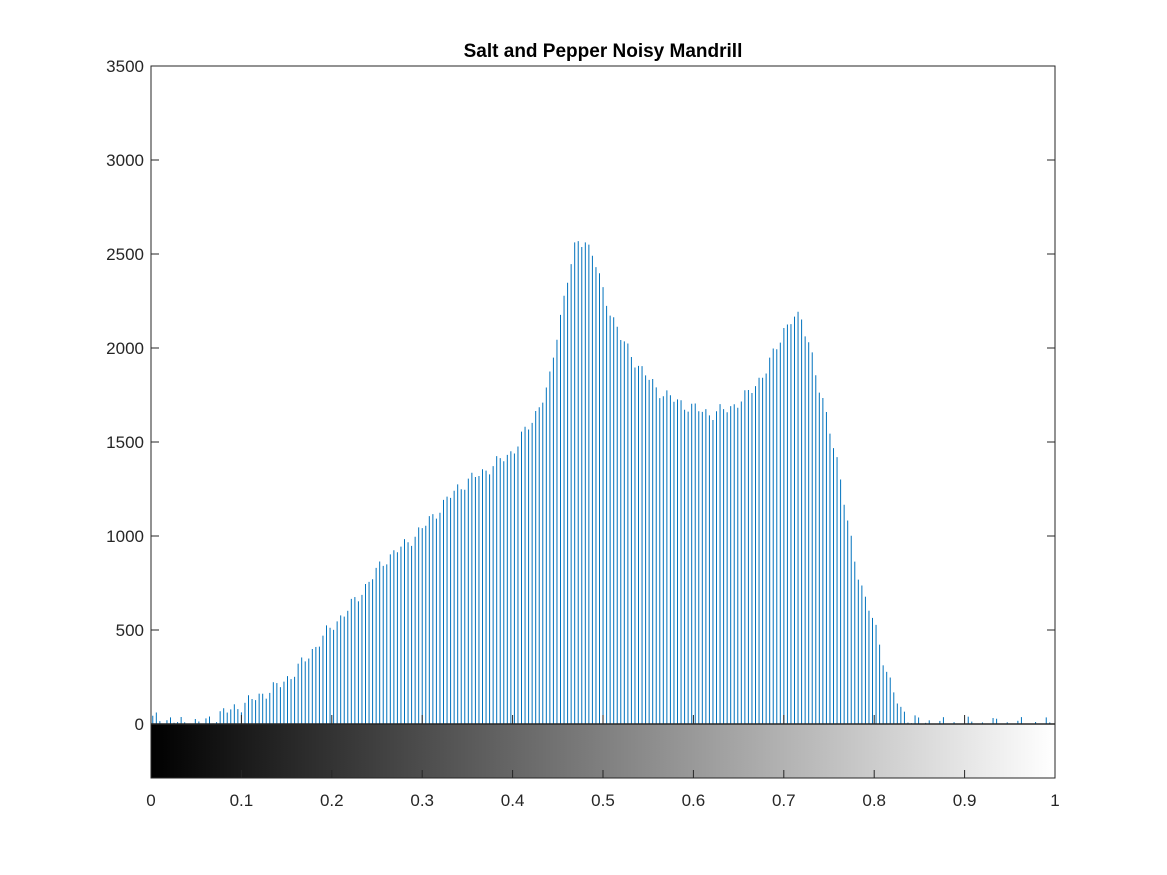  Describe the element at coordinates (694, 800) in the screenshot. I see `x-tick-label: 0.6` at that location.